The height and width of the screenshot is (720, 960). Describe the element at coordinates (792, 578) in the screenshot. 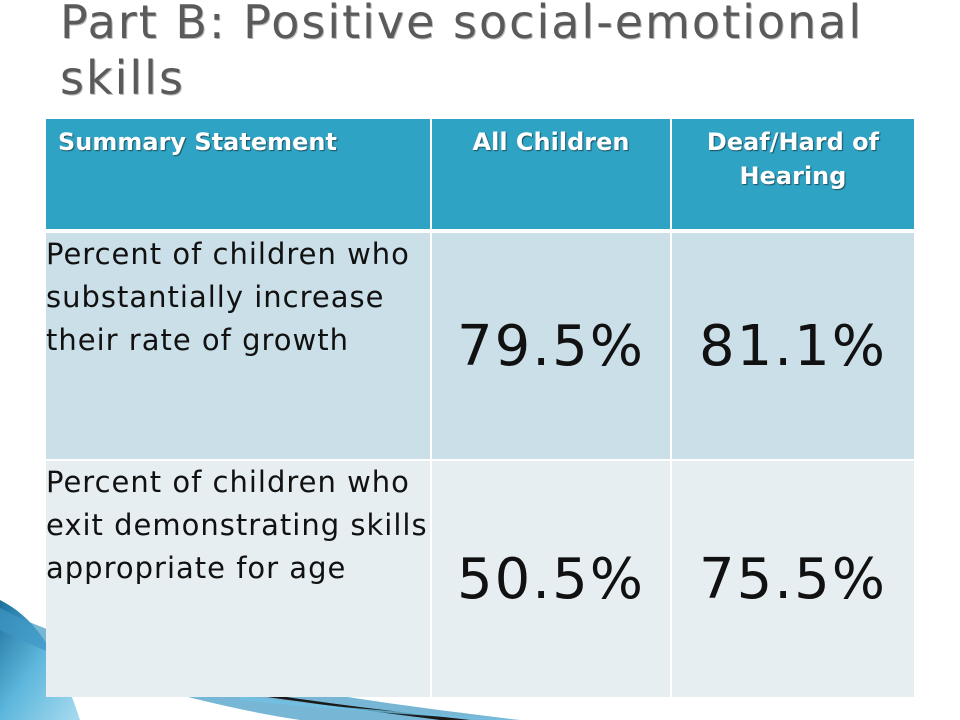

I see `row-value-deaf-hard-of-hearing: 75.5%` at that location.